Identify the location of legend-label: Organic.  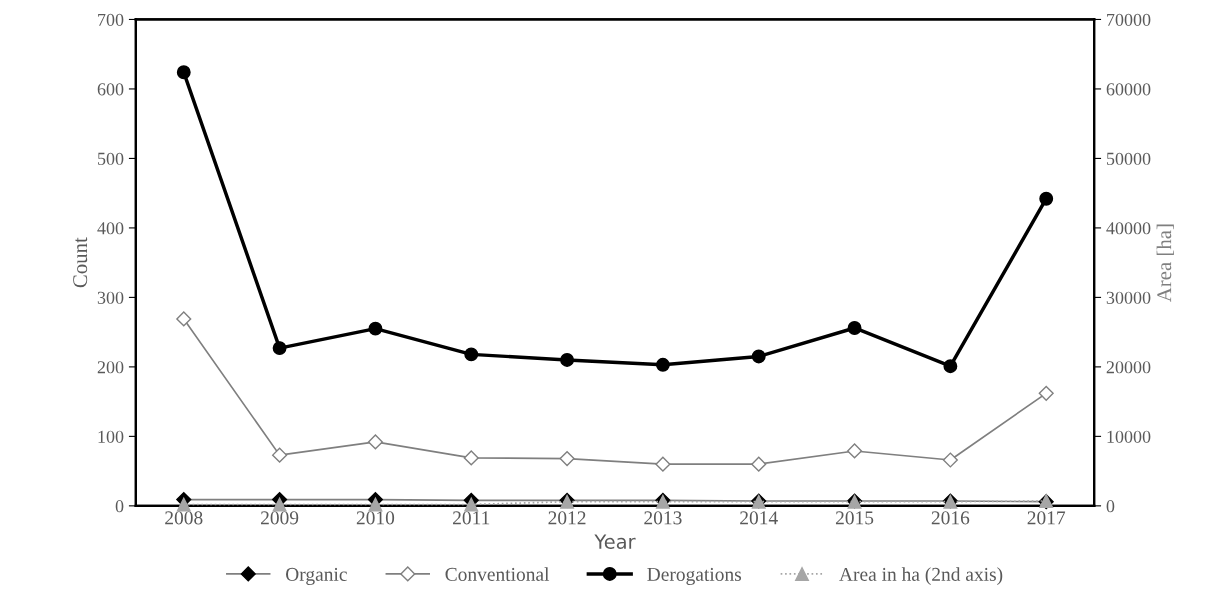
(316, 576).